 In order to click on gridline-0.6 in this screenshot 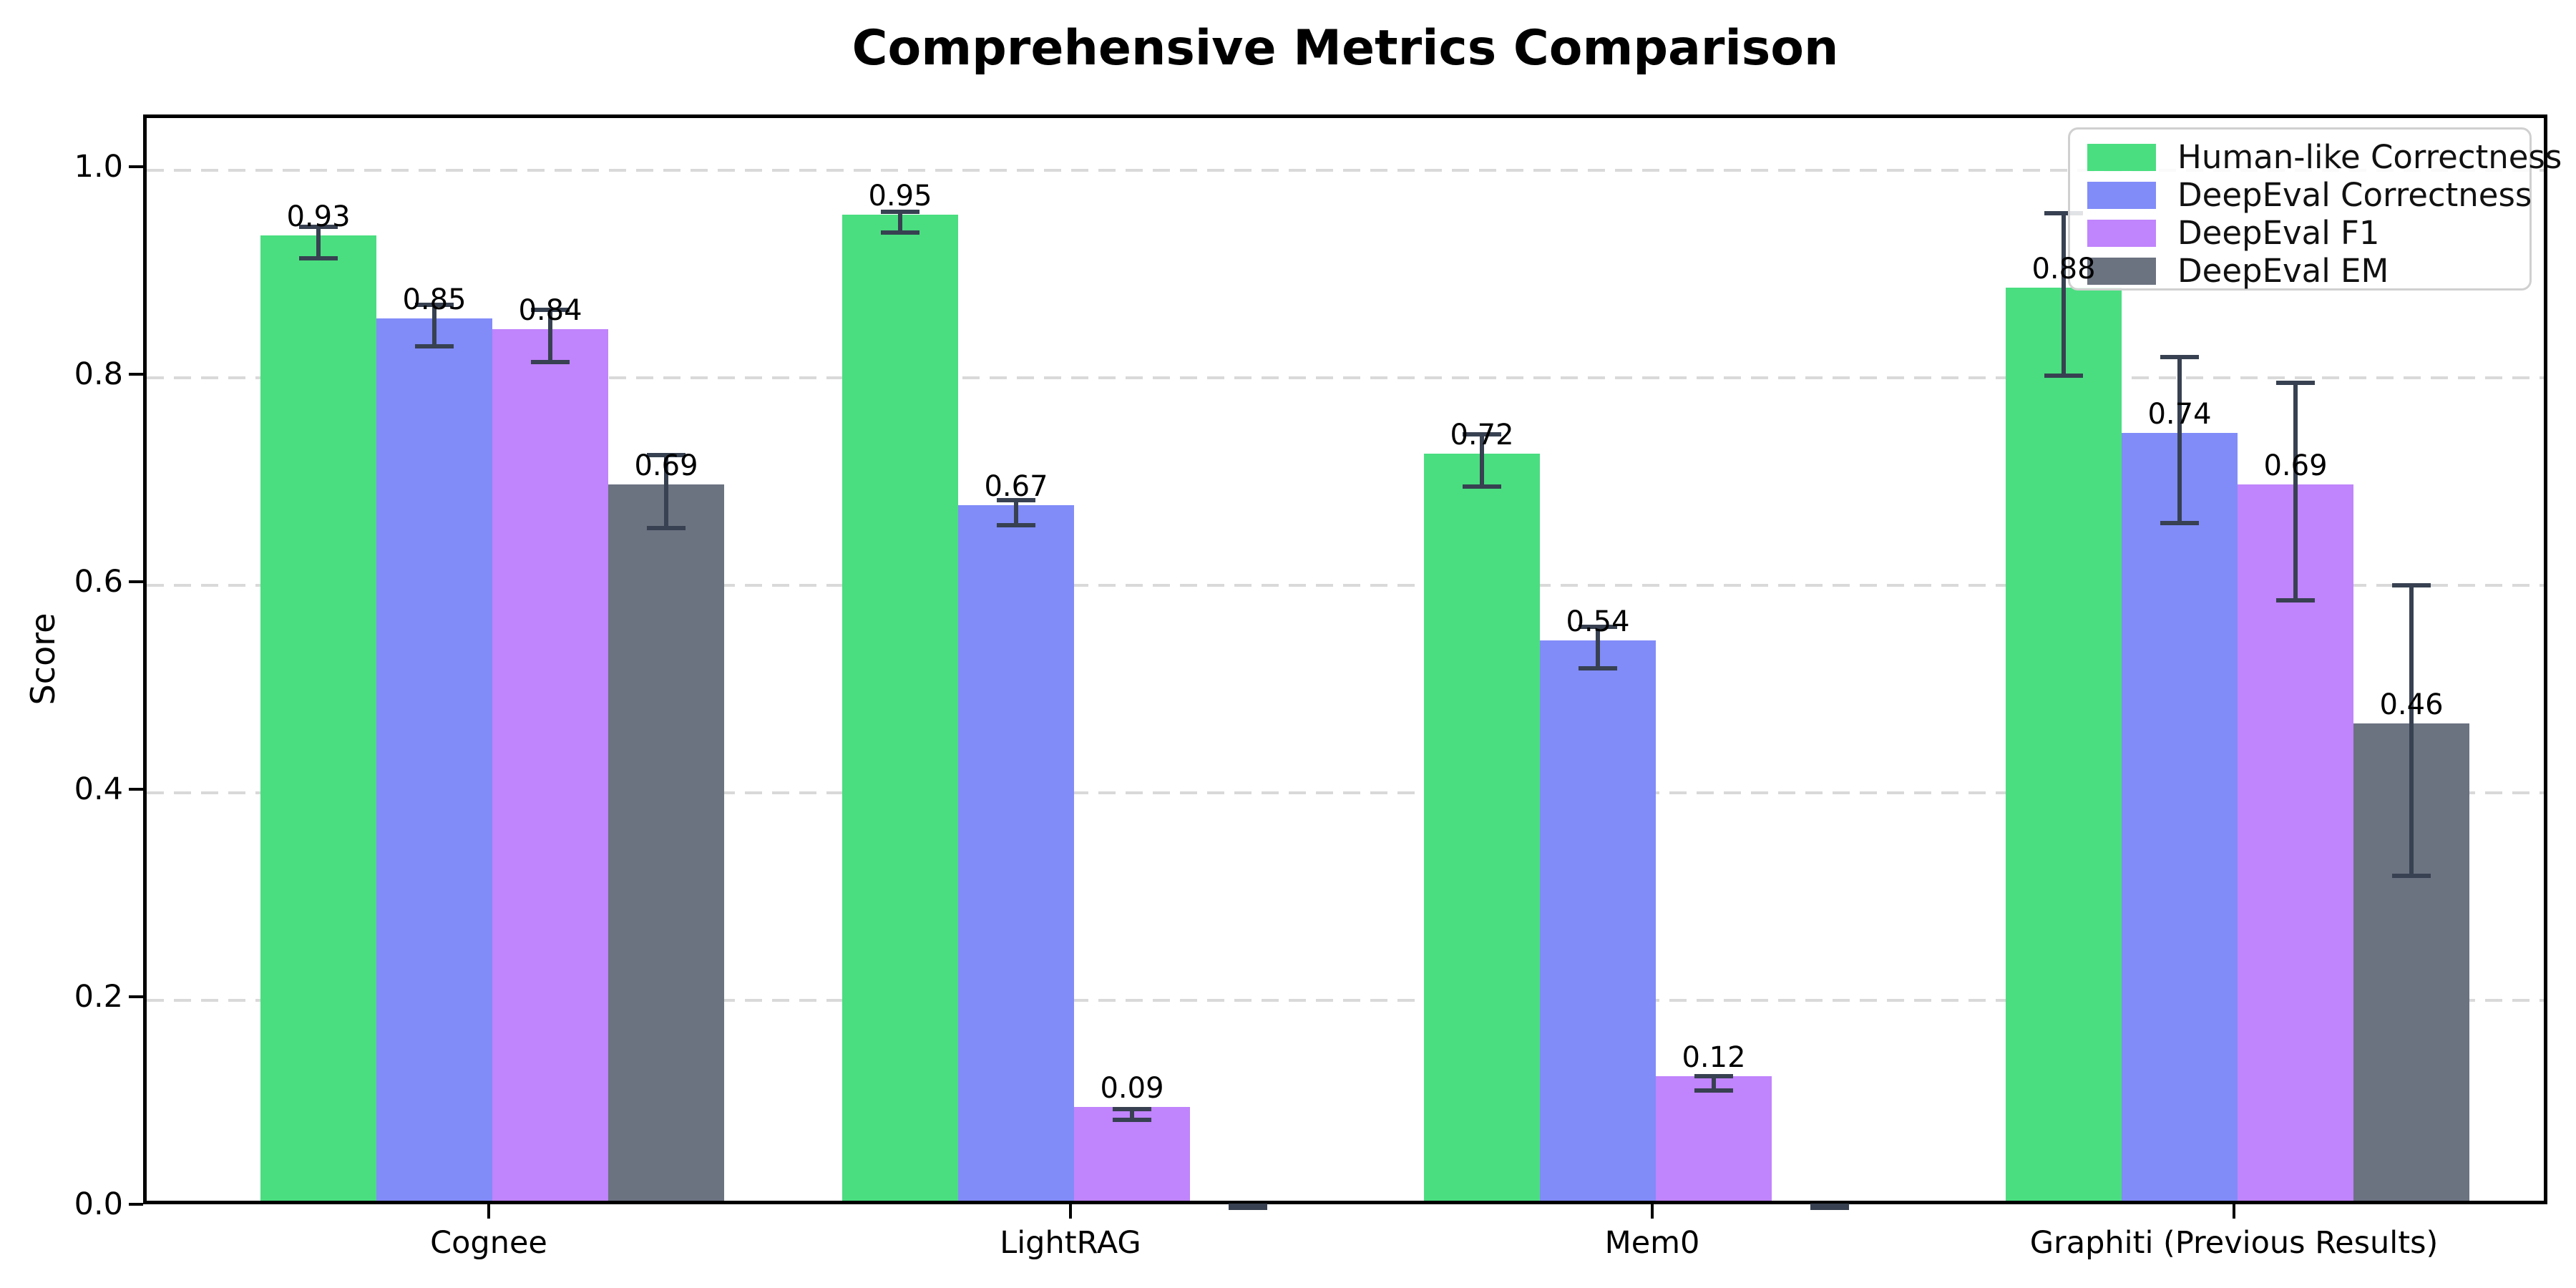, I will do `click(1345, 585)`.